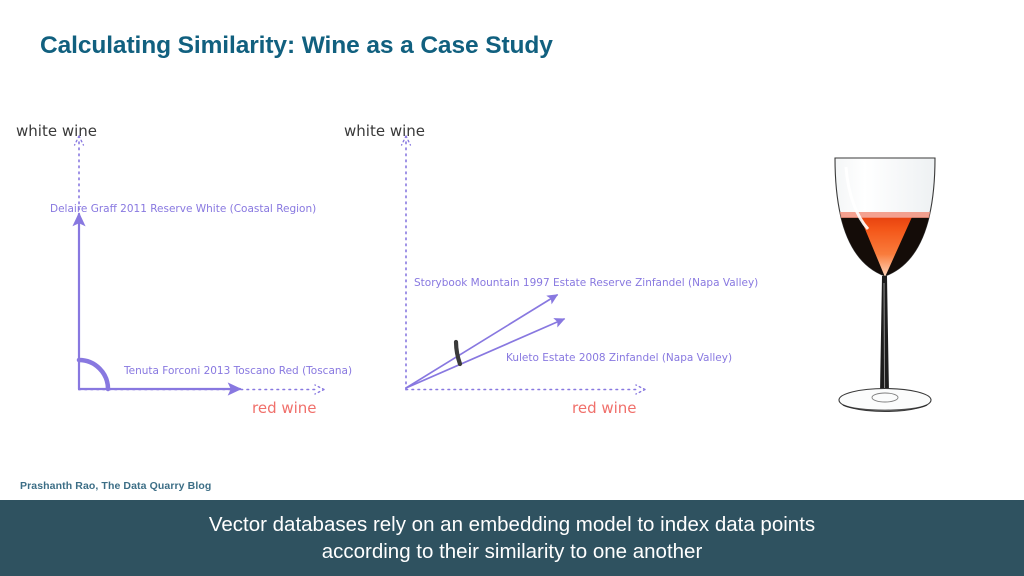 This screenshot has height=576, width=1024. I want to click on glass-base-inner-ring, so click(885, 397).